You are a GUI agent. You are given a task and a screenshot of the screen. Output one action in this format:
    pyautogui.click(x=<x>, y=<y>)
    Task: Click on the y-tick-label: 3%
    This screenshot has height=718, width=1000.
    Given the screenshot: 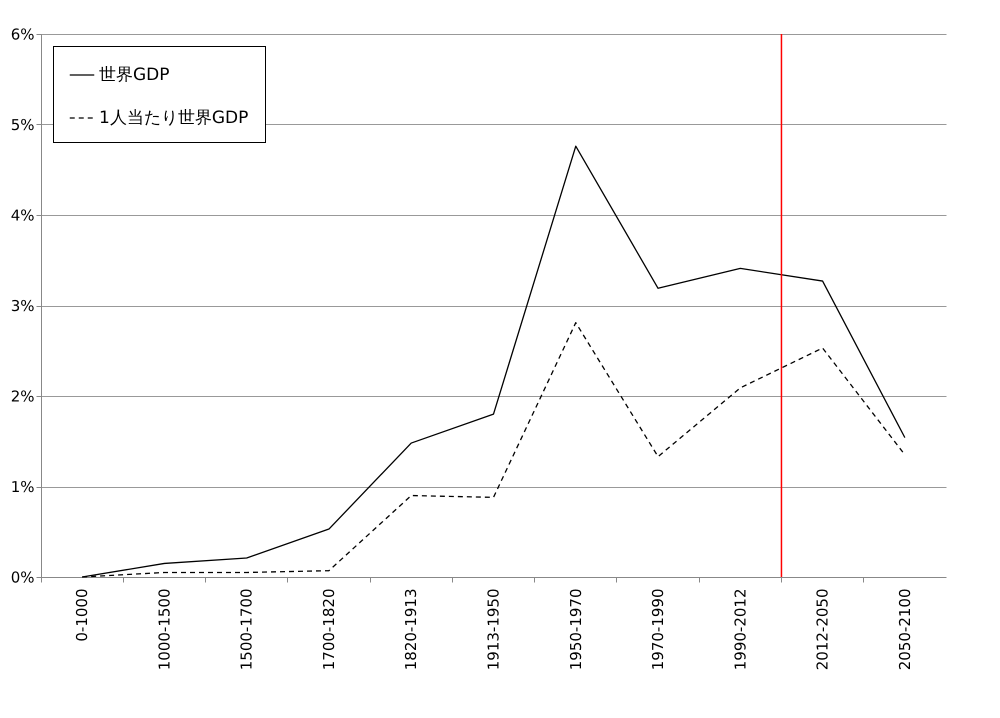 What is the action you would take?
    pyautogui.click(x=22, y=306)
    